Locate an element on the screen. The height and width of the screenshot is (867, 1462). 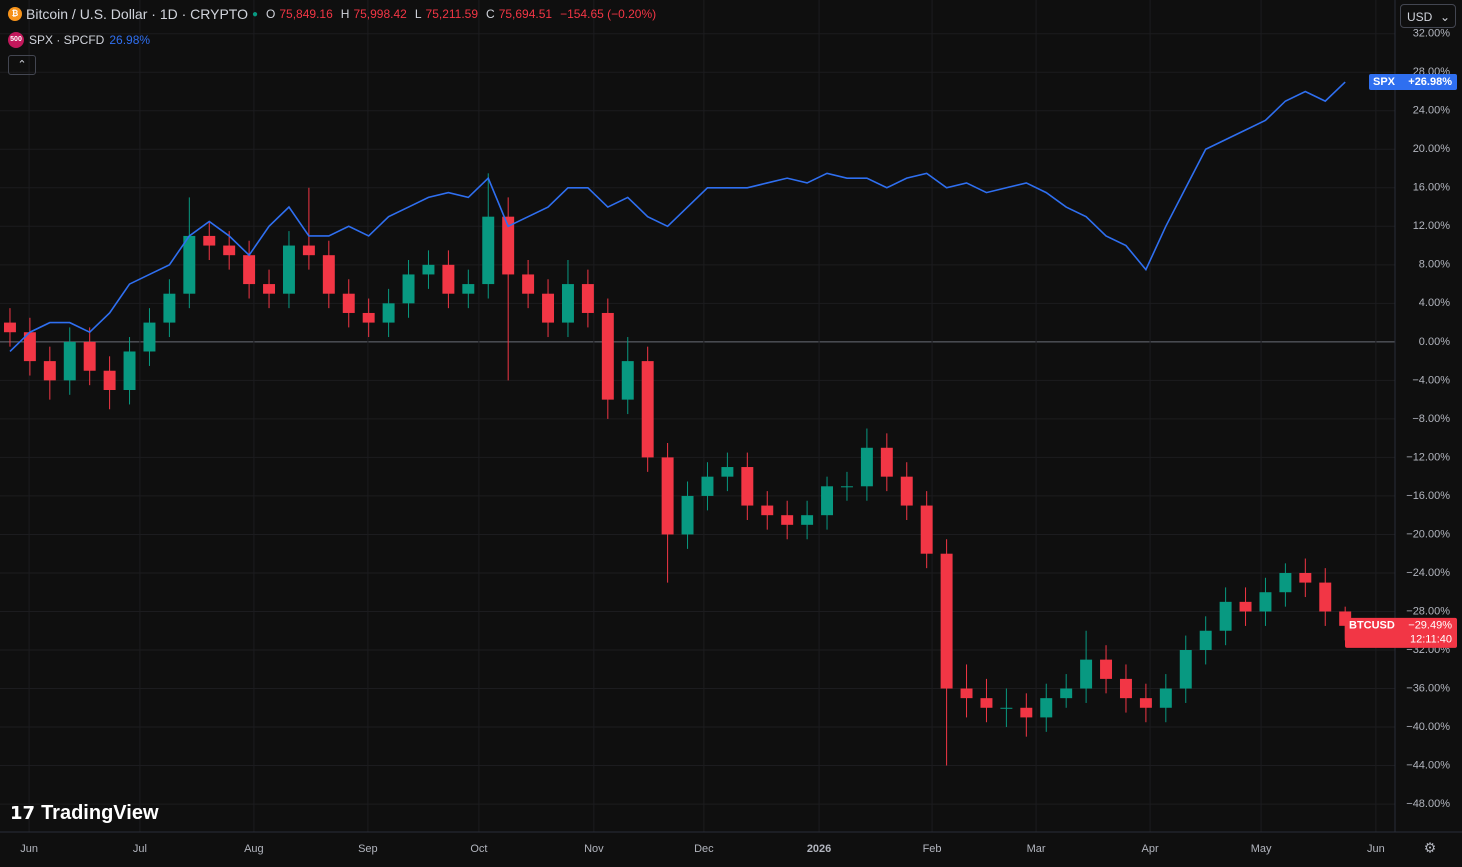
compare-legend: 500 SPX · SPCFD 26.98% is located at coordinates (79, 40).